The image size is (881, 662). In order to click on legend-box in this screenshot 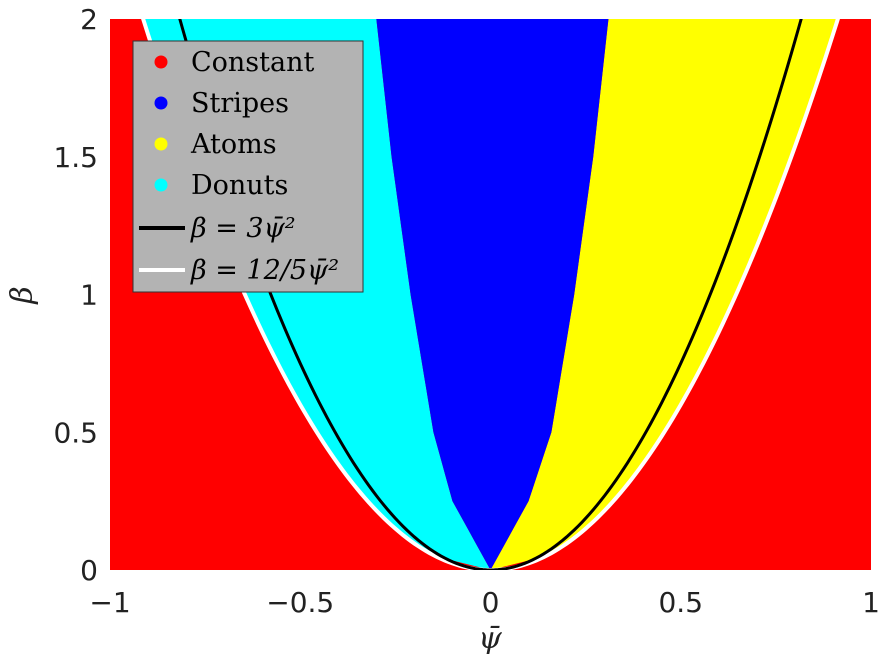, I will do `click(248, 166)`.